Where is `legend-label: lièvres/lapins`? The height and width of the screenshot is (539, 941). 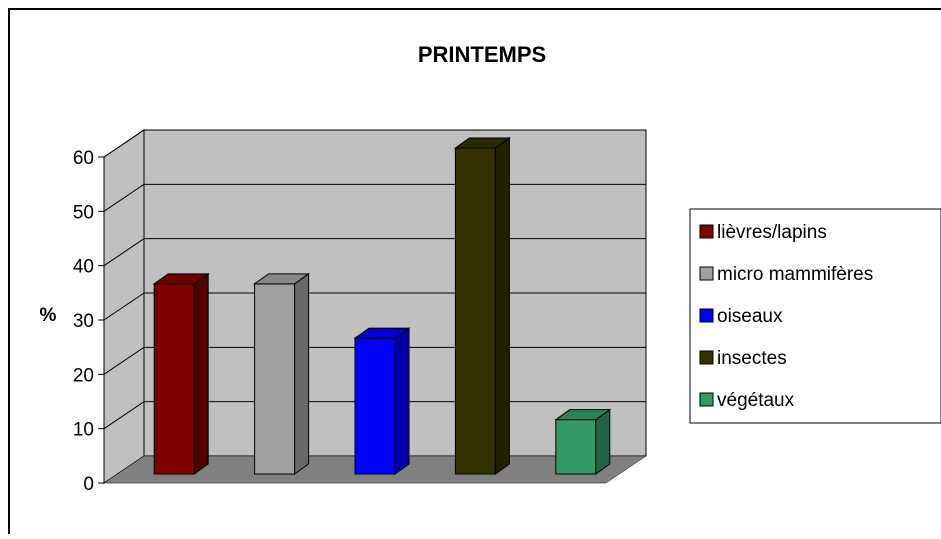 legend-label: lièvres/lapins is located at coordinates (772, 232).